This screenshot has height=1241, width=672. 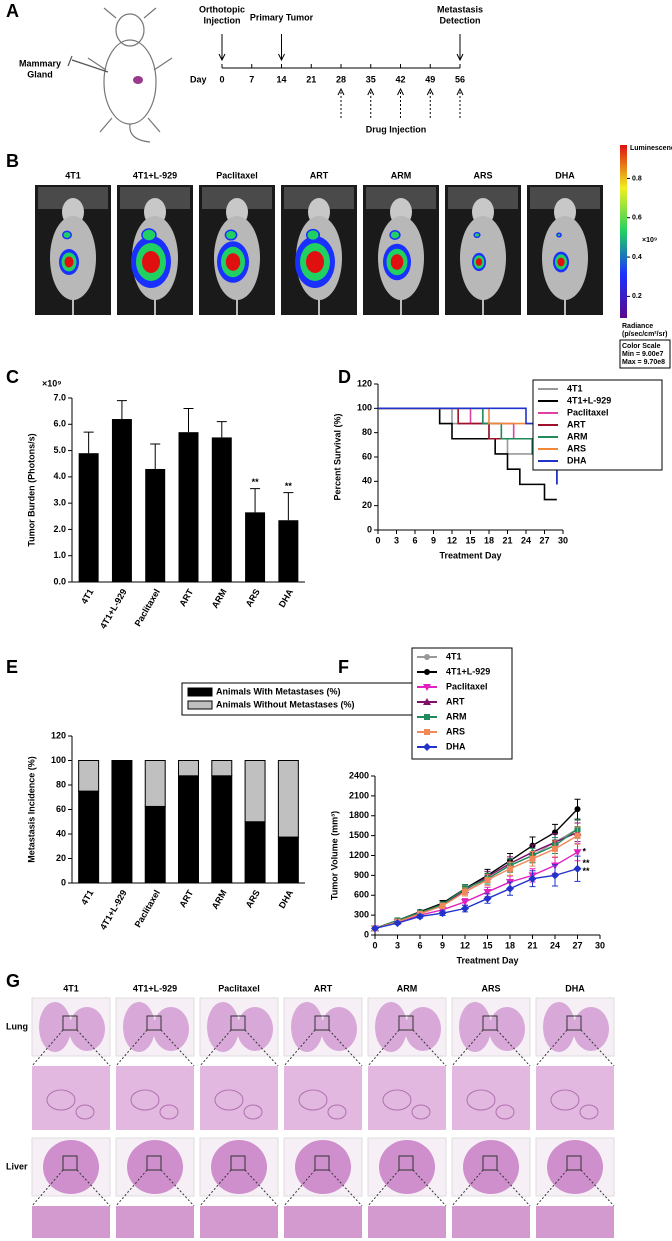 I want to click on legend-label: 4T1, so click(x=454, y=656).